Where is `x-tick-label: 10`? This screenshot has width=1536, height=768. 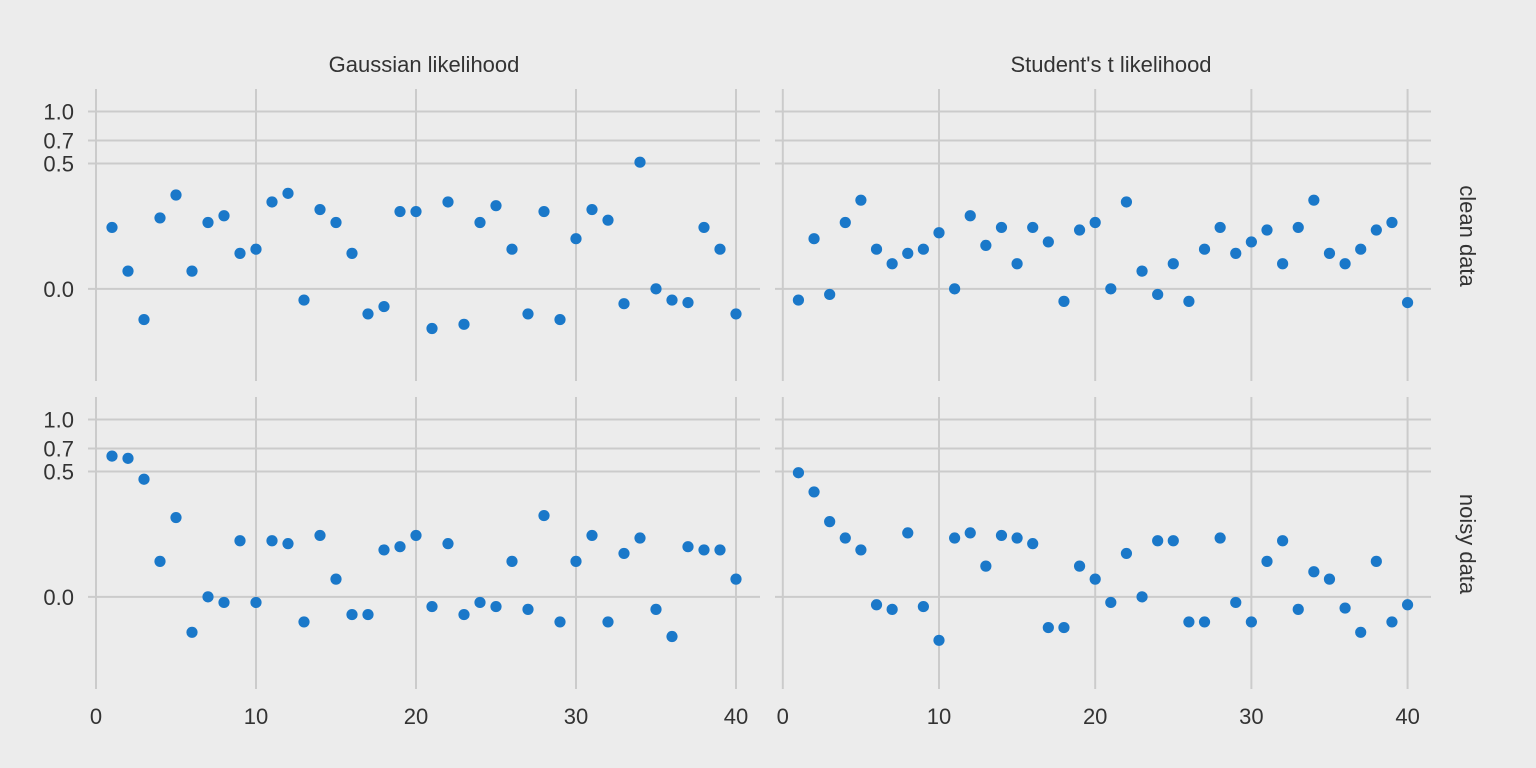 x-tick-label: 10 is located at coordinates (256, 716).